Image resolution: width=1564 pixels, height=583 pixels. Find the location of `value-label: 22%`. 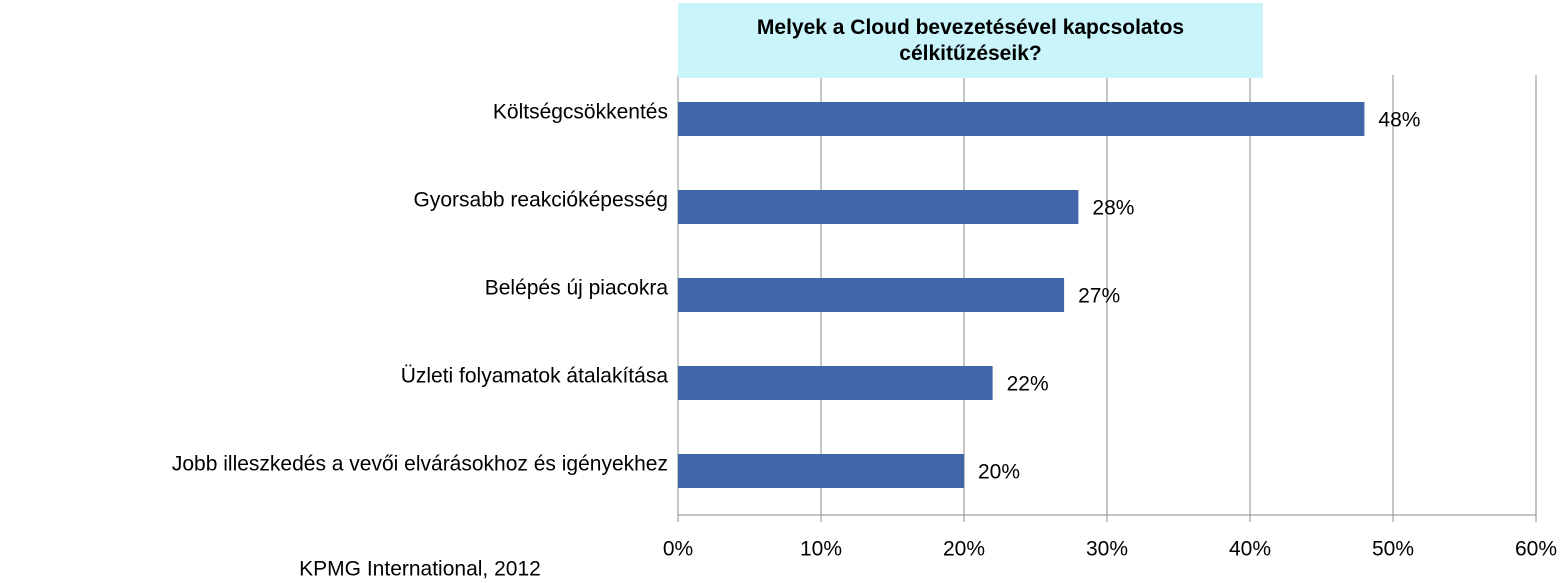

value-label: 22% is located at coordinates (1028, 384).